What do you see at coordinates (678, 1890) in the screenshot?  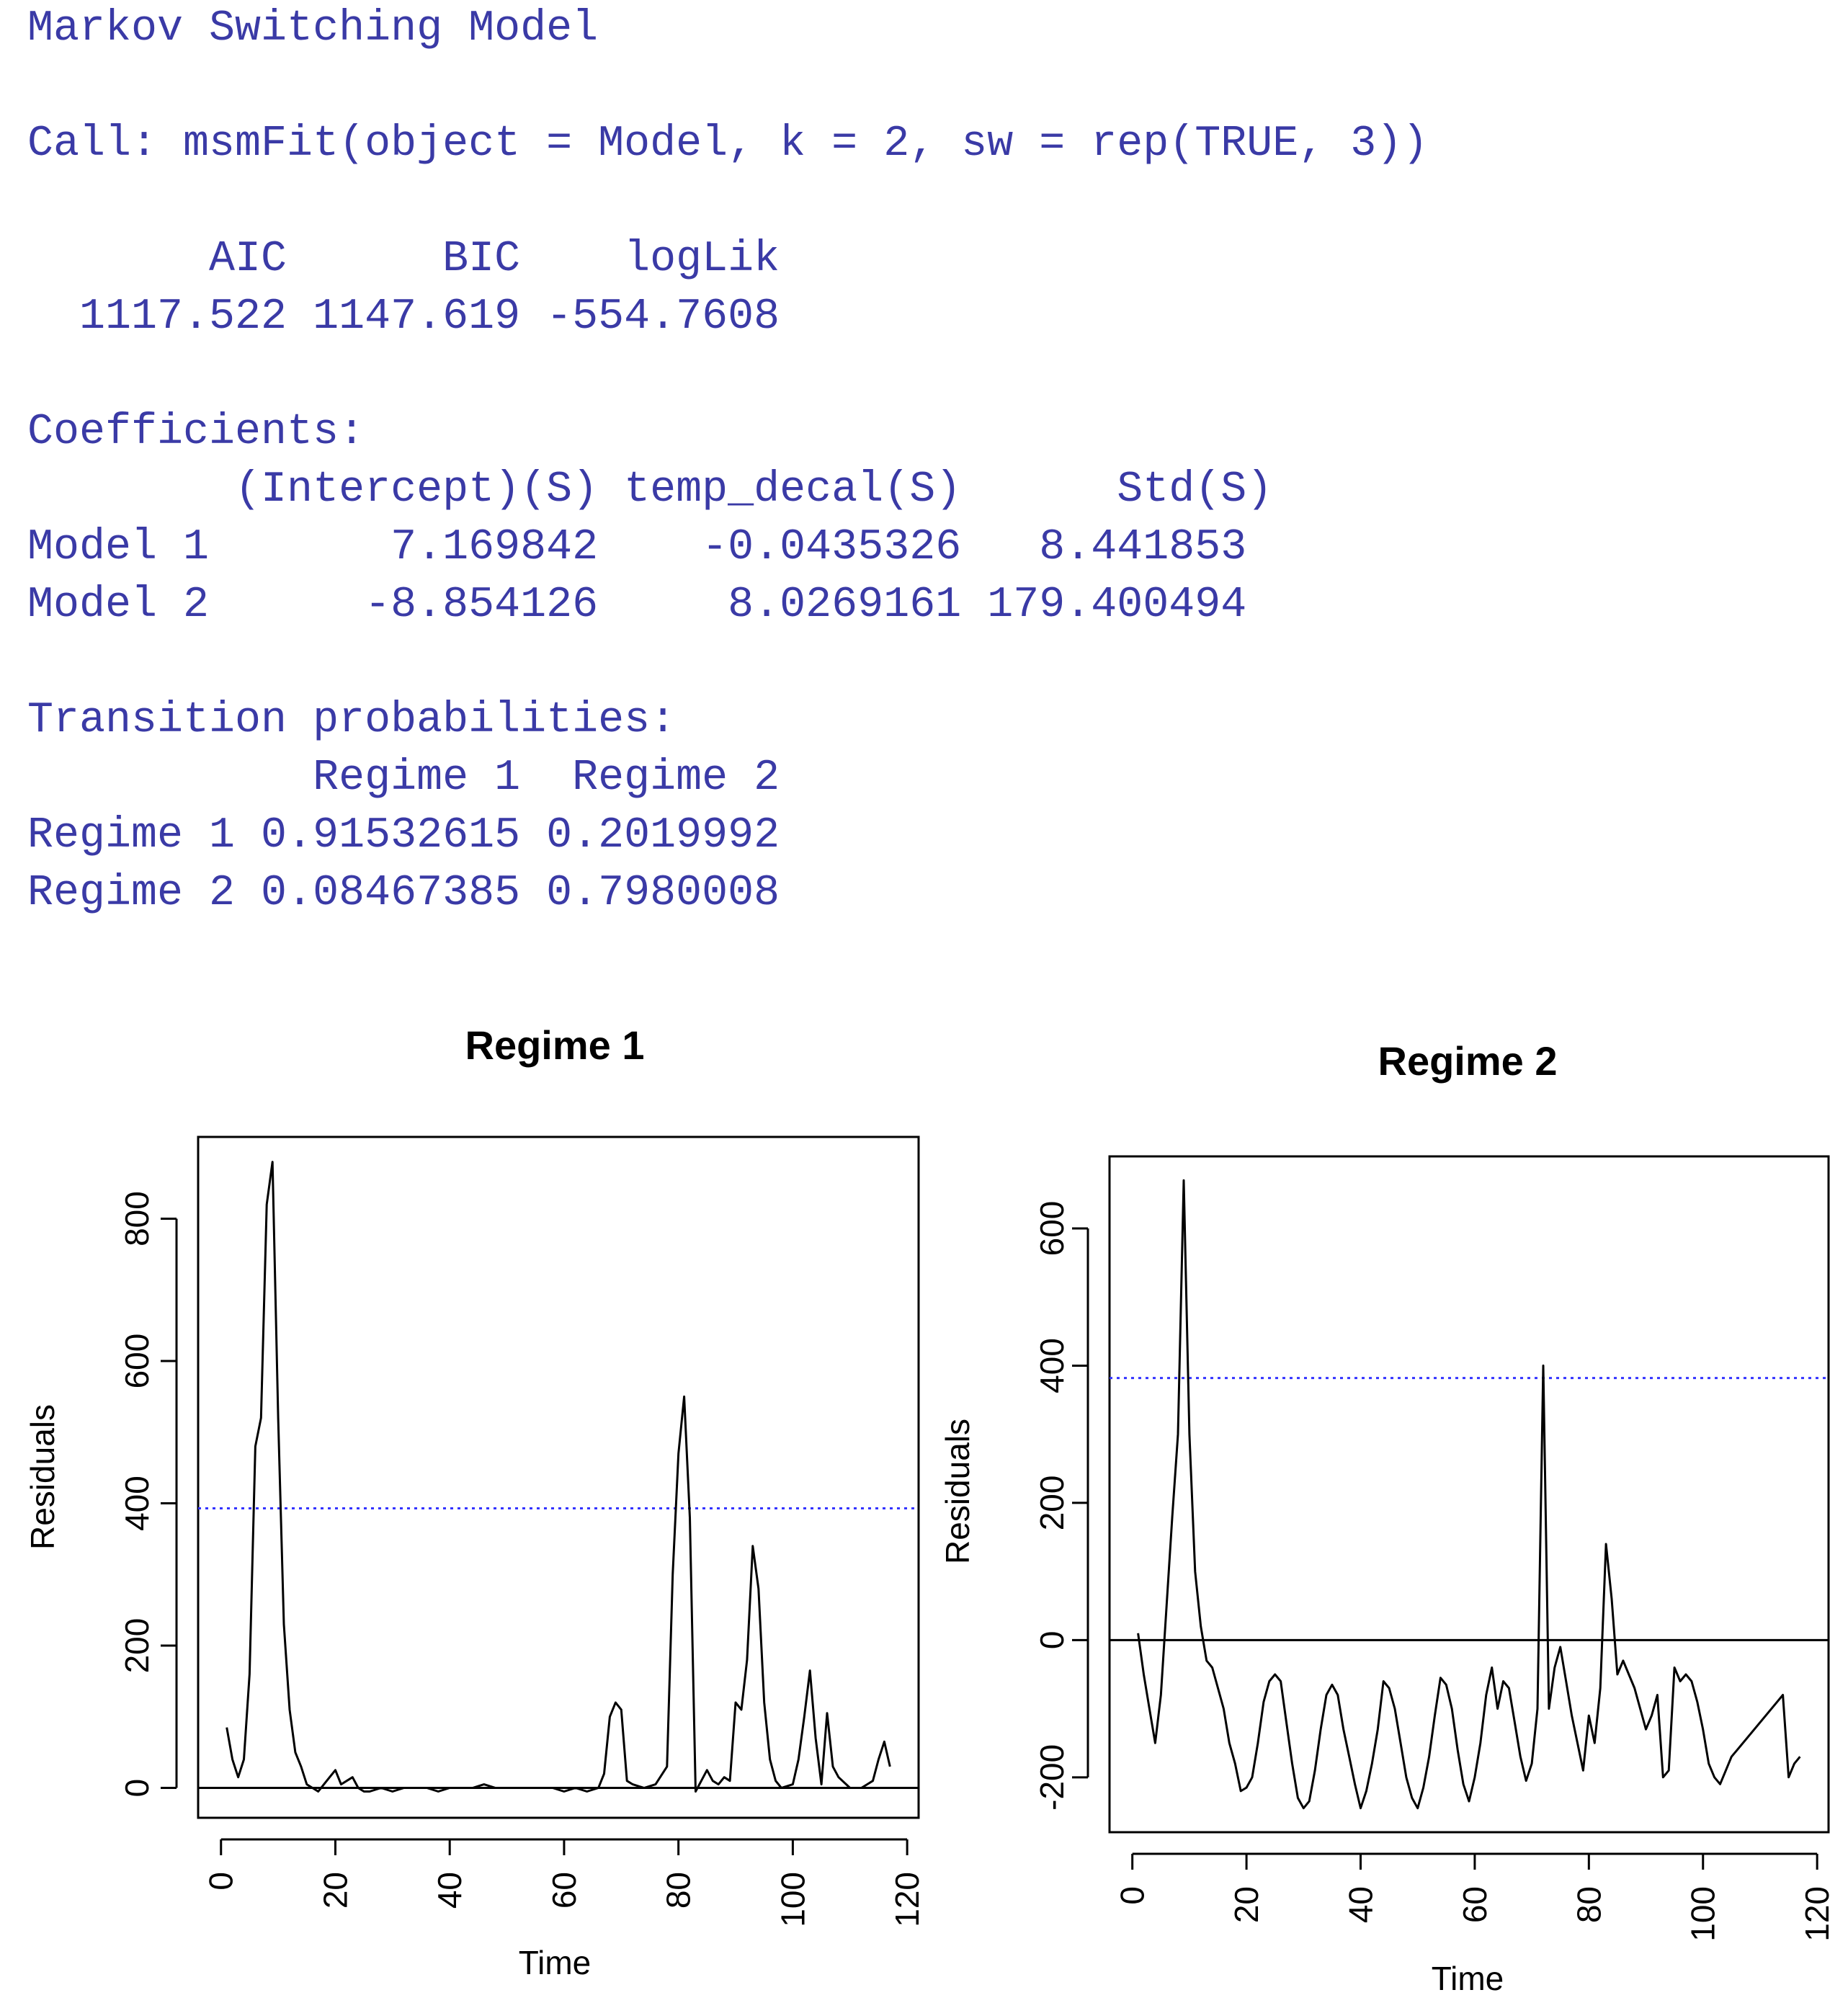 I see `x-tick-label: 80` at bounding box center [678, 1890].